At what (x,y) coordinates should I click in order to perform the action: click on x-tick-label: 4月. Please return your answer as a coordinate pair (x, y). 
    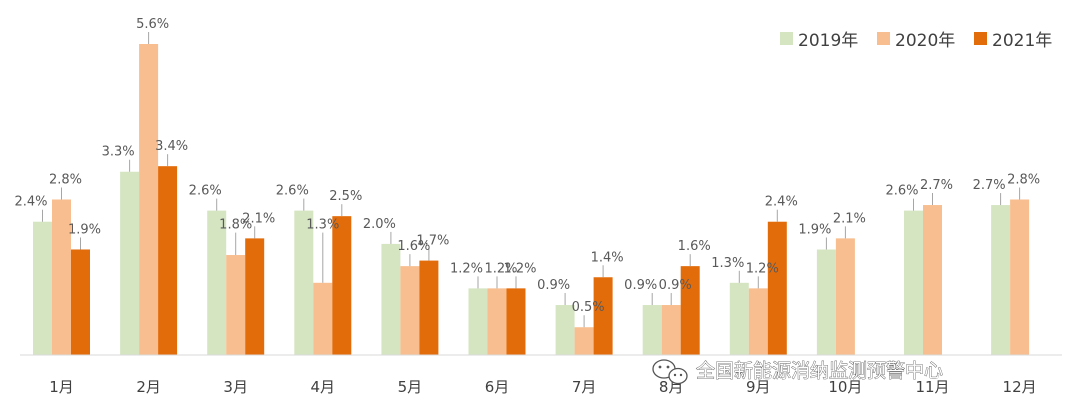
    Looking at the image, I should click on (323, 387).